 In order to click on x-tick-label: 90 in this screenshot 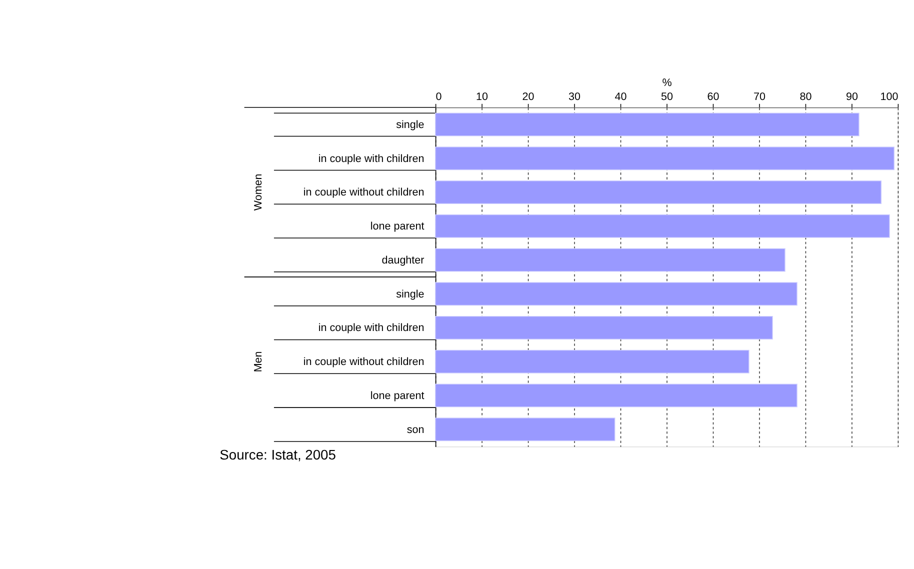, I will do `click(852, 97)`.